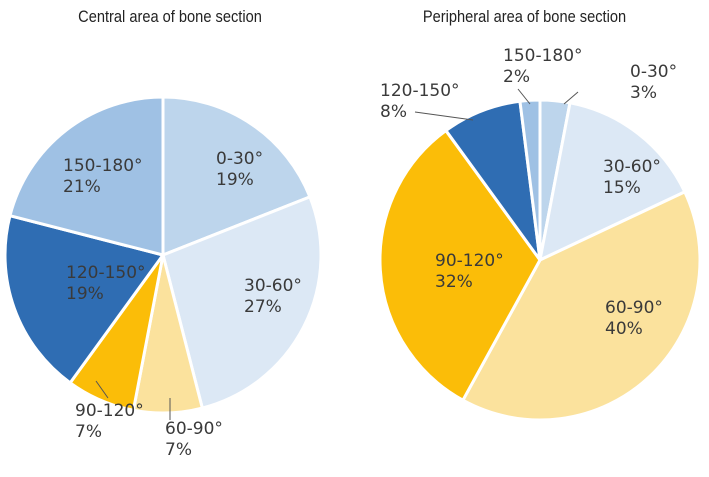  Describe the element at coordinates (263, 307) in the screenshot. I see `slice-value-label: 27%` at that location.